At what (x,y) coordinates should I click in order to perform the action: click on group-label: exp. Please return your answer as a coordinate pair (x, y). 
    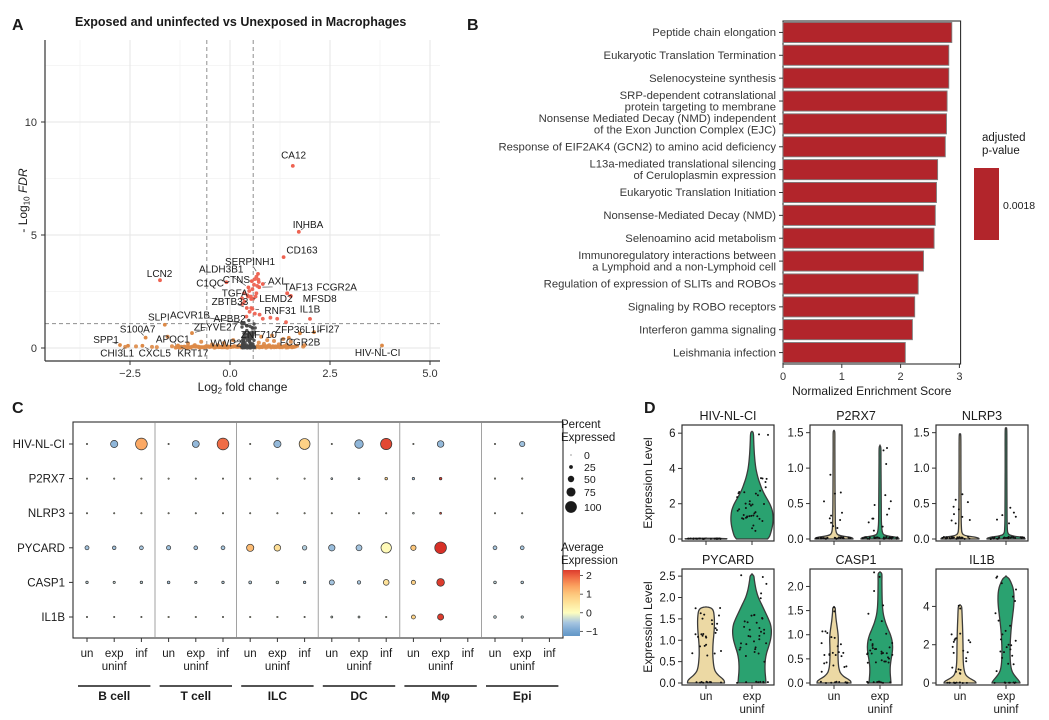
    Looking at the image, I should click on (752, 697).